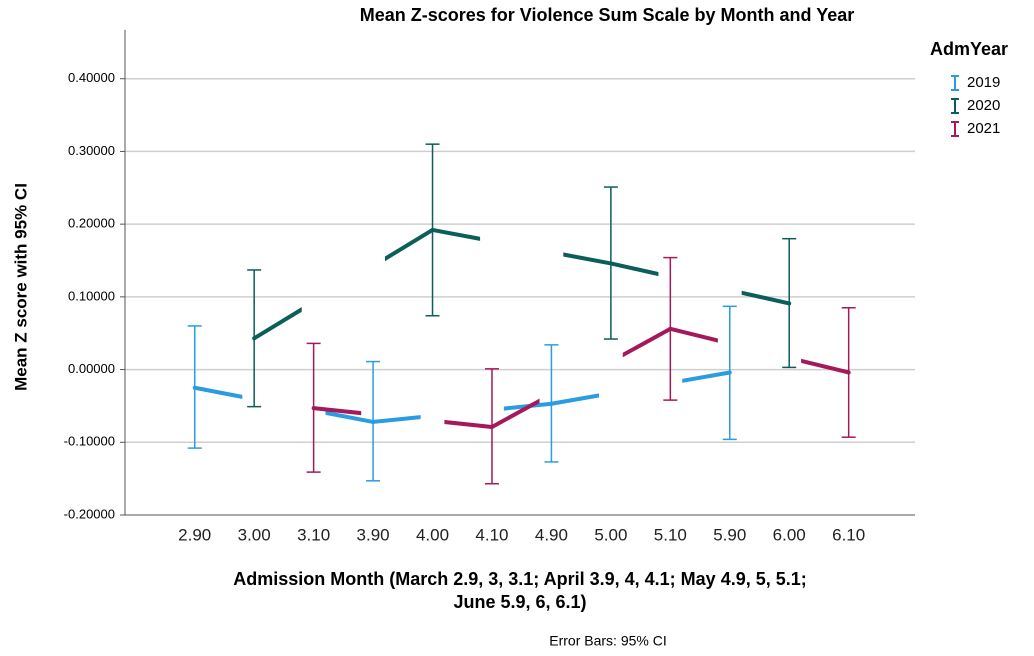 This screenshot has height=656, width=1034. Describe the element at coordinates (91, 368) in the screenshot. I see `y-tick-label: 0.00000` at that location.